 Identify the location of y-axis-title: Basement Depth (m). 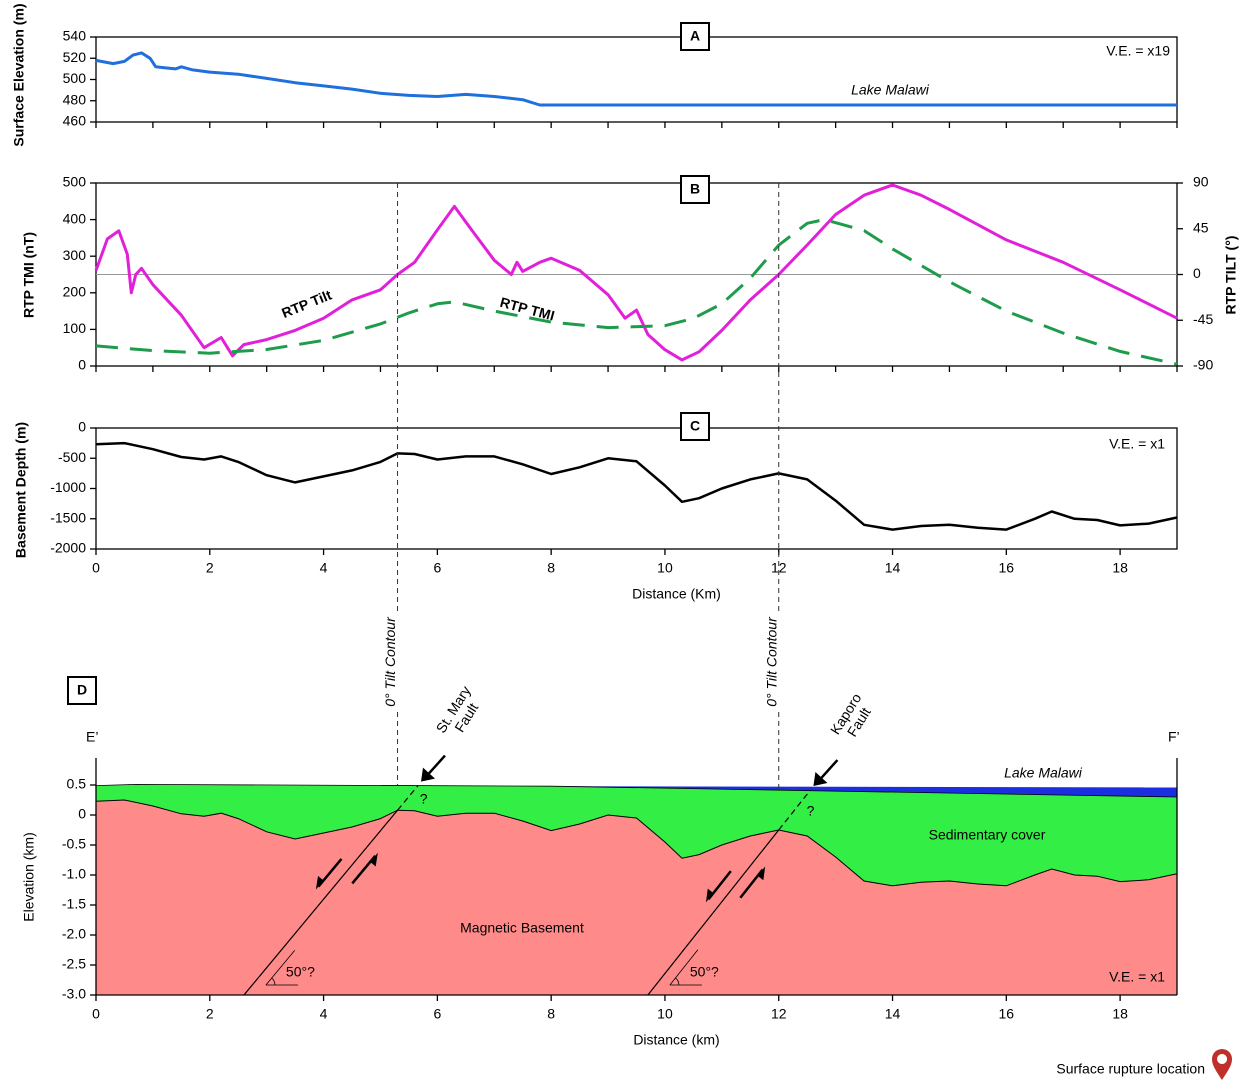
(21, 490).